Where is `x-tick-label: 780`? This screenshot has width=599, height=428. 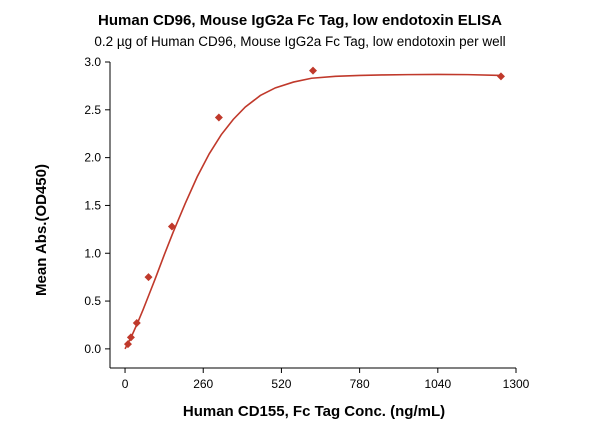
x-tick-label: 780 is located at coordinates (360, 384).